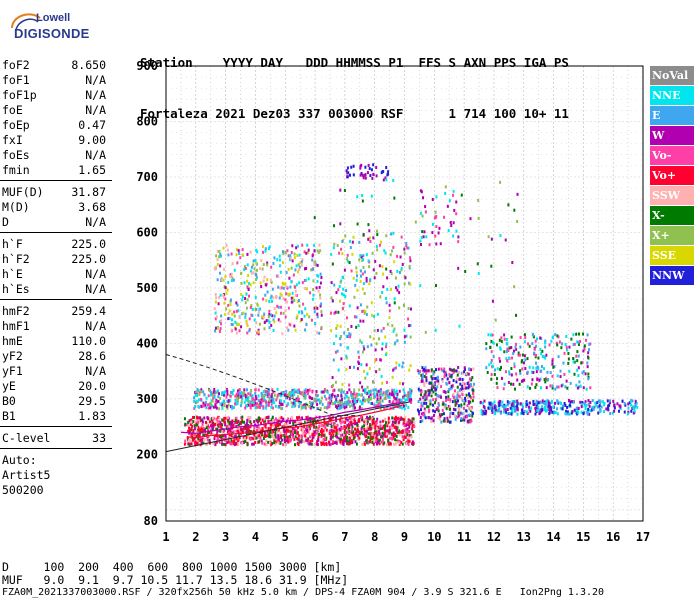 The height and width of the screenshot is (600, 700). What do you see at coordinates (524, 537) in the screenshot?
I see `x-tick-label: 13` at bounding box center [524, 537].